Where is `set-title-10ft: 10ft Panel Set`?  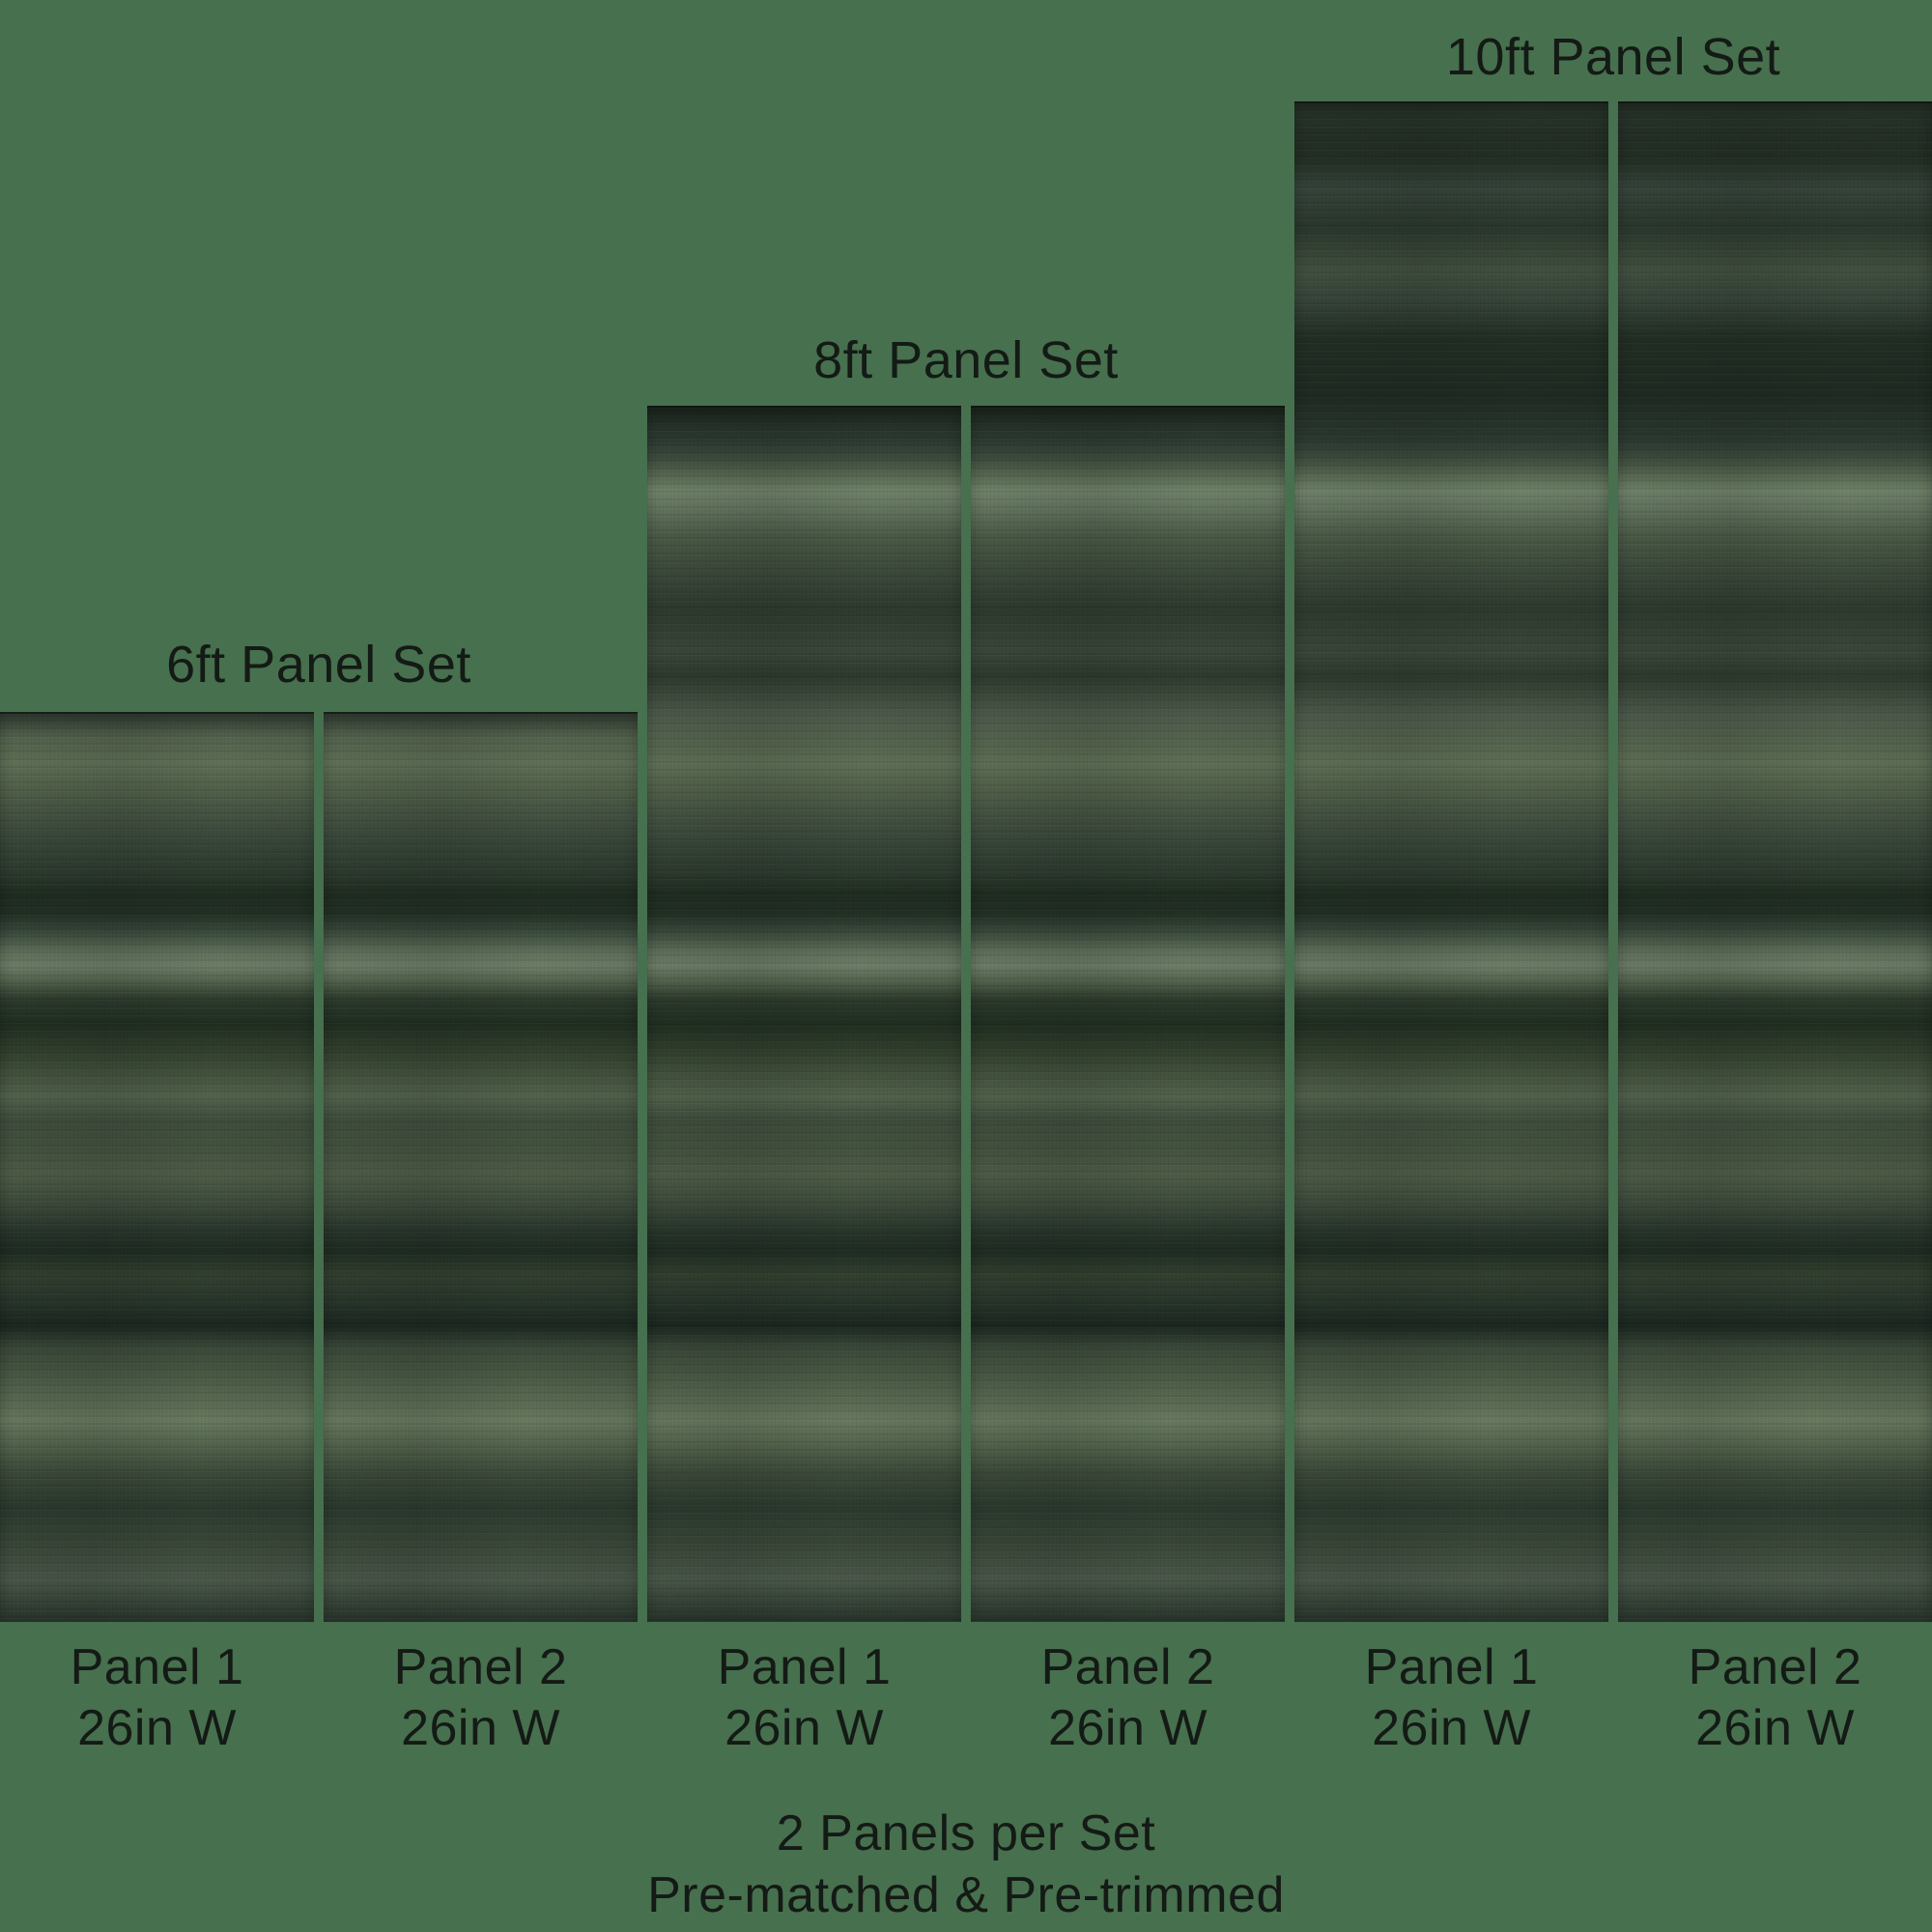
set-title-10ft: 10ft Panel Set is located at coordinates (1613, 57).